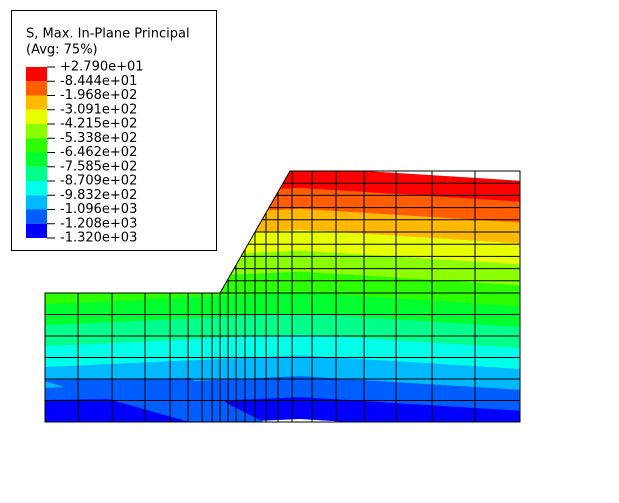  Describe the element at coordinates (98, 238) in the screenshot. I see `legend-label: -1.320e+03` at that location.